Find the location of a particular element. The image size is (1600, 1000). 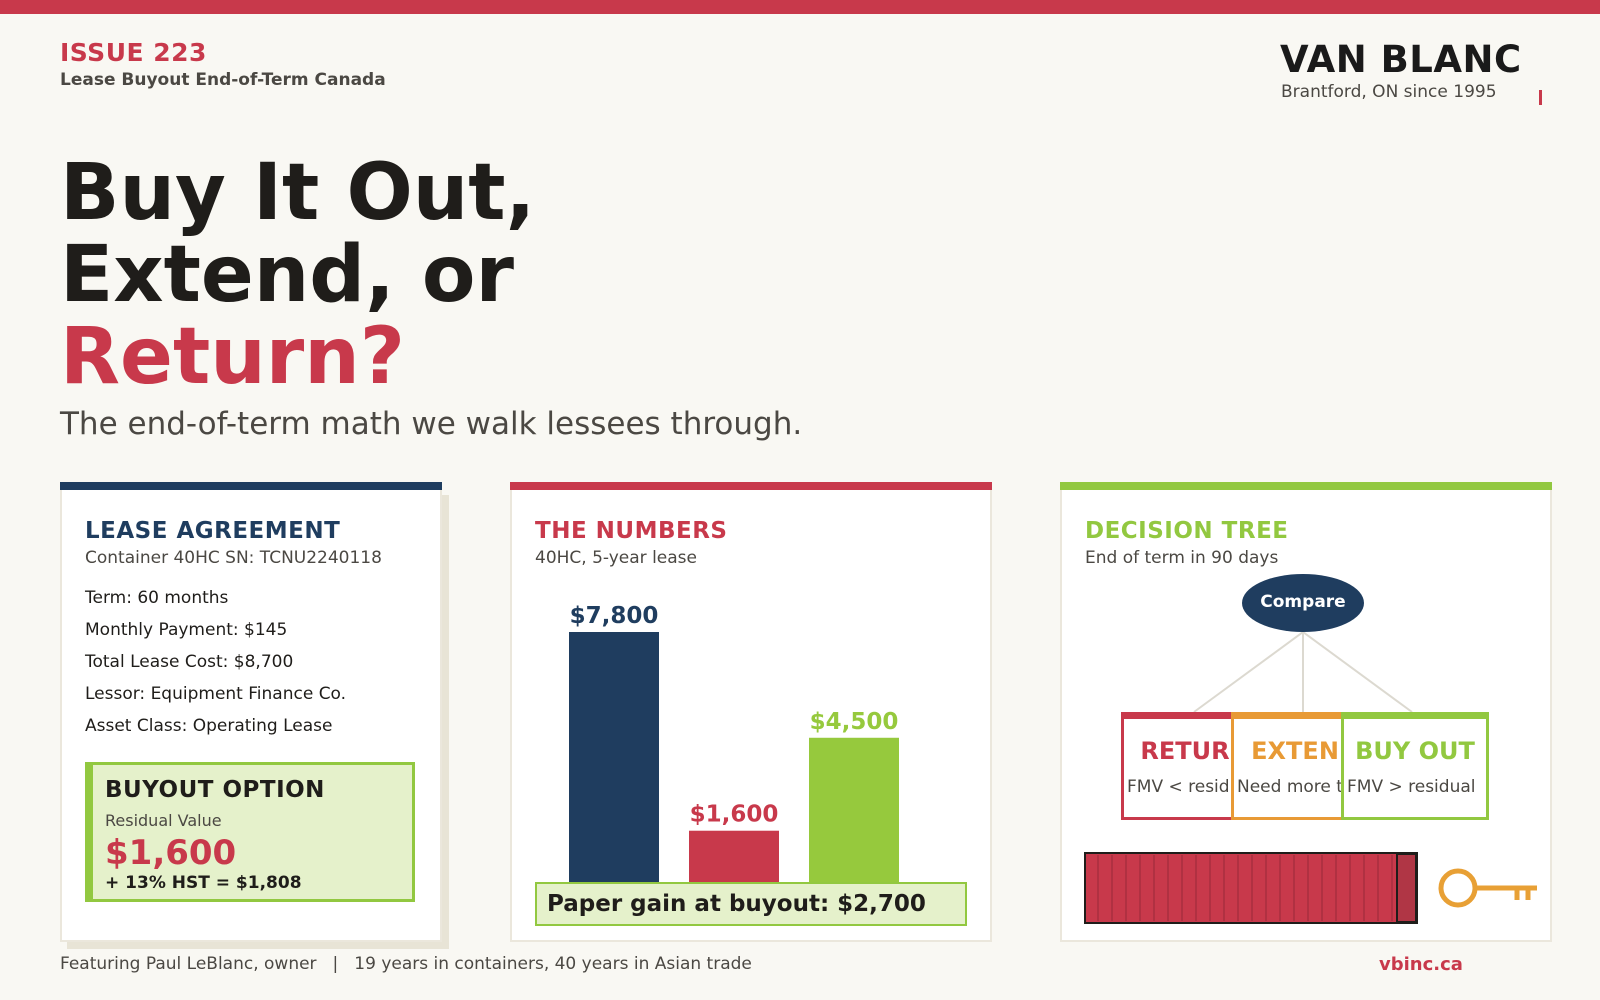

issue-number: ISSUE 223 is located at coordinates (133, 52).